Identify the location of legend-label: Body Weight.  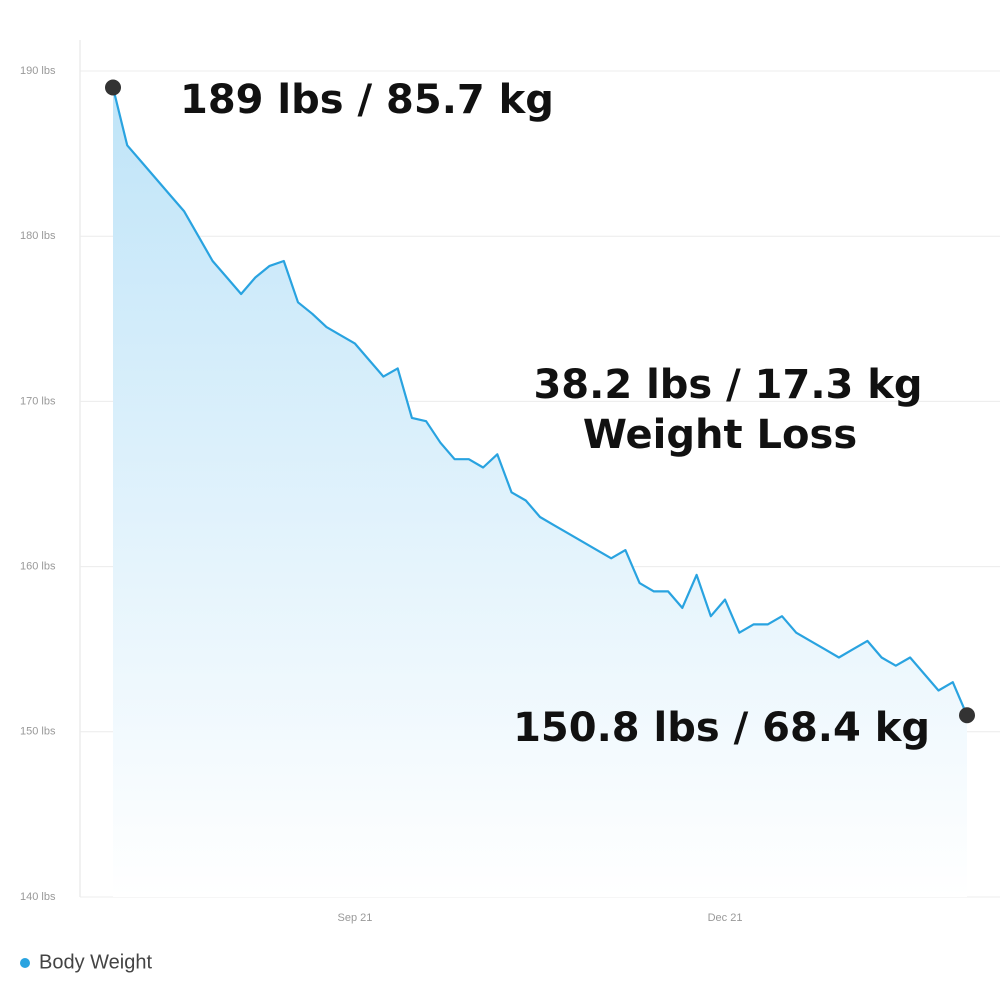
(95, 962).